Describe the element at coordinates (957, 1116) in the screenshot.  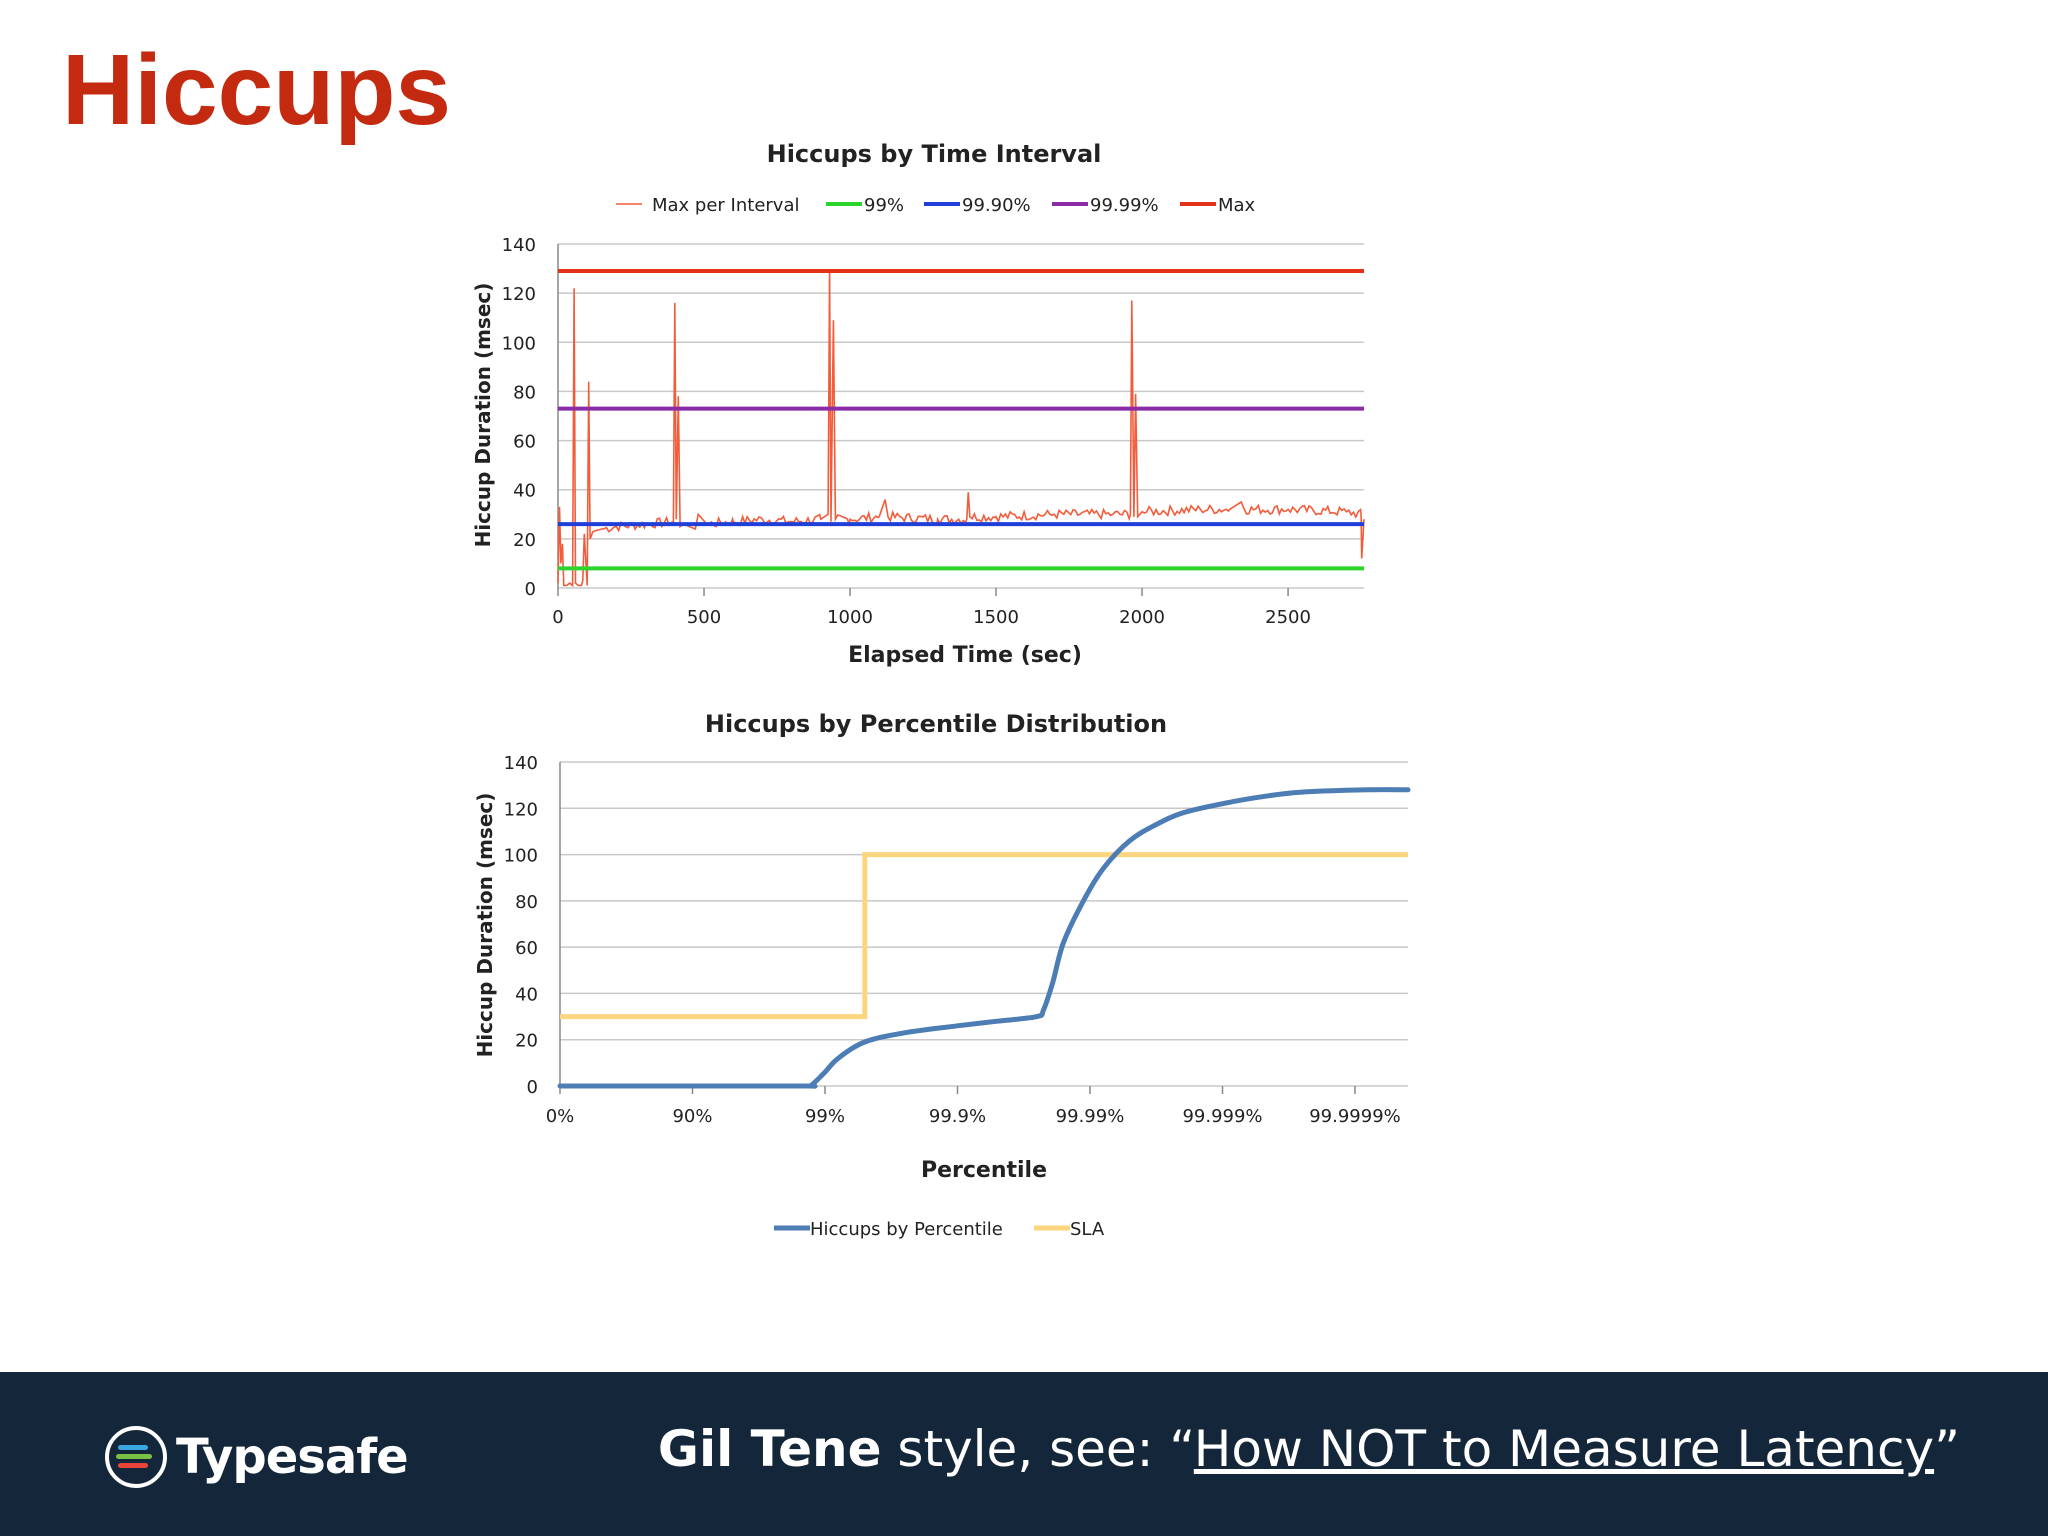
I see `x-tick-label: 99.9%` at that location.